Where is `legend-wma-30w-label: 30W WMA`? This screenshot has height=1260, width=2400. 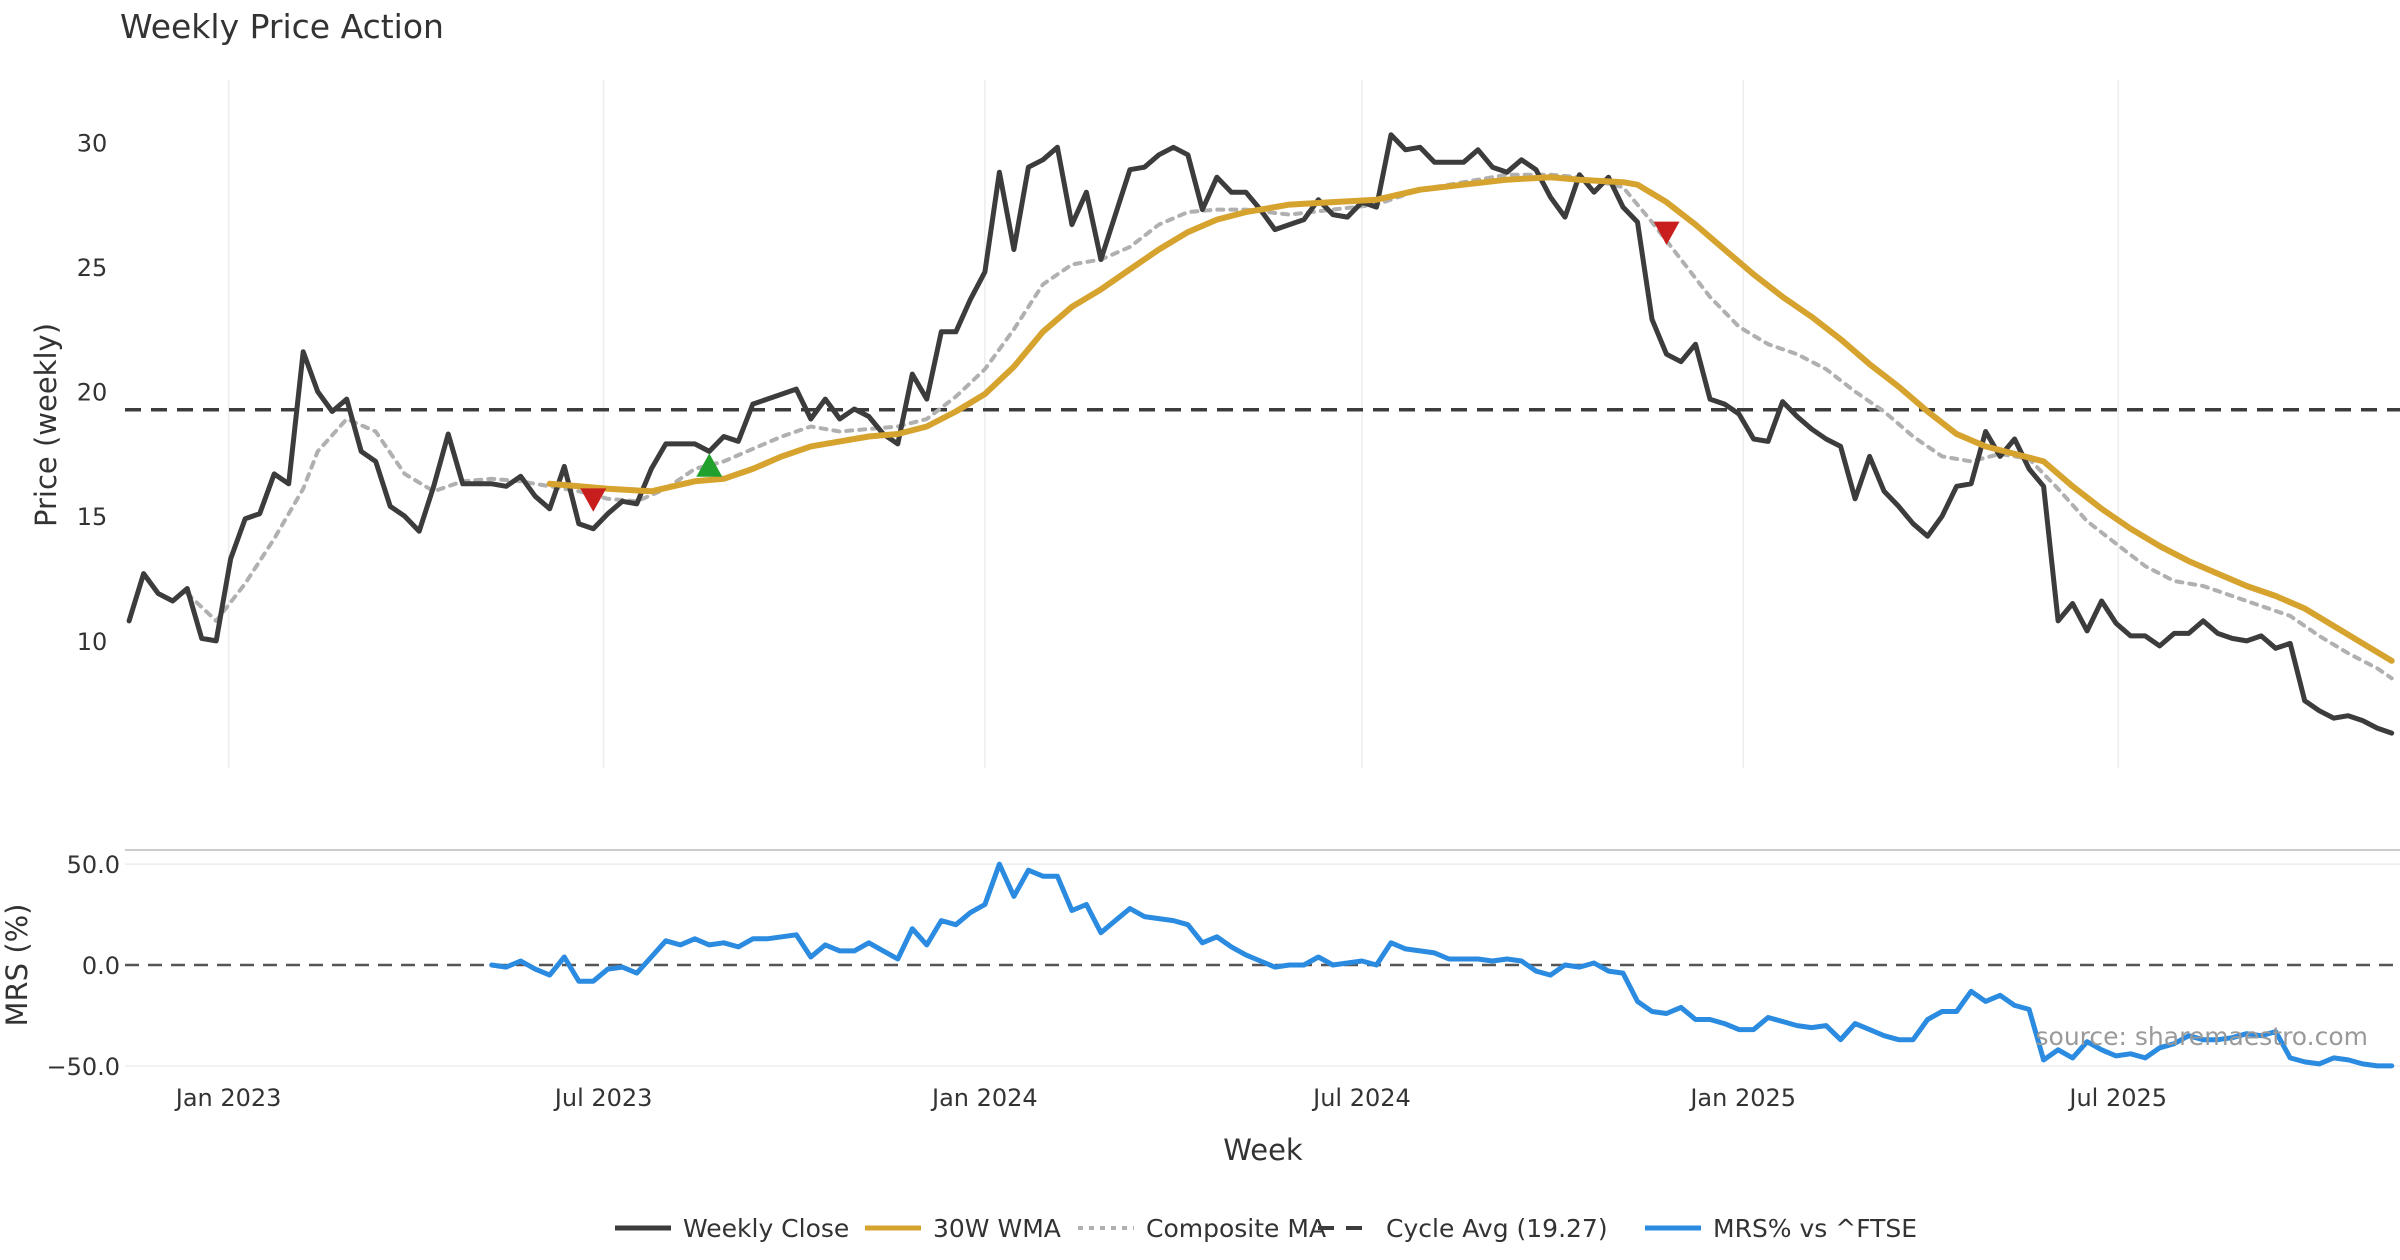
legend-wma-30w-label: 30W WMA is located at coordinates (997, 1228).